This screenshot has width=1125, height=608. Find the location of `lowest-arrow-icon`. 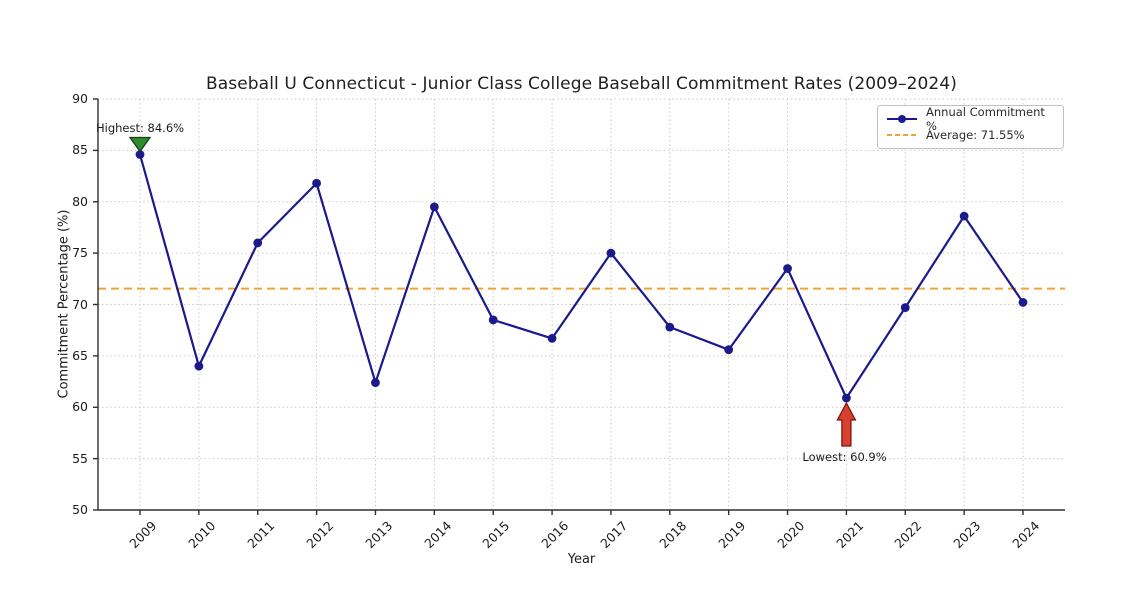

lowest-arrow-icon is located at coordinates (846, 424).